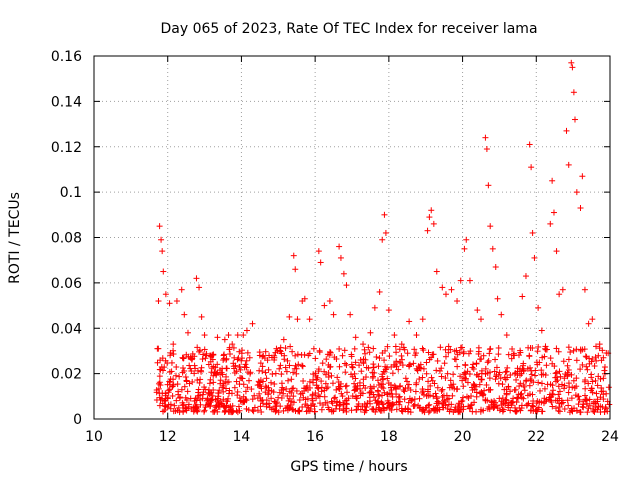  I want to click on y-tick-label: 0.06, so click(66, 284).